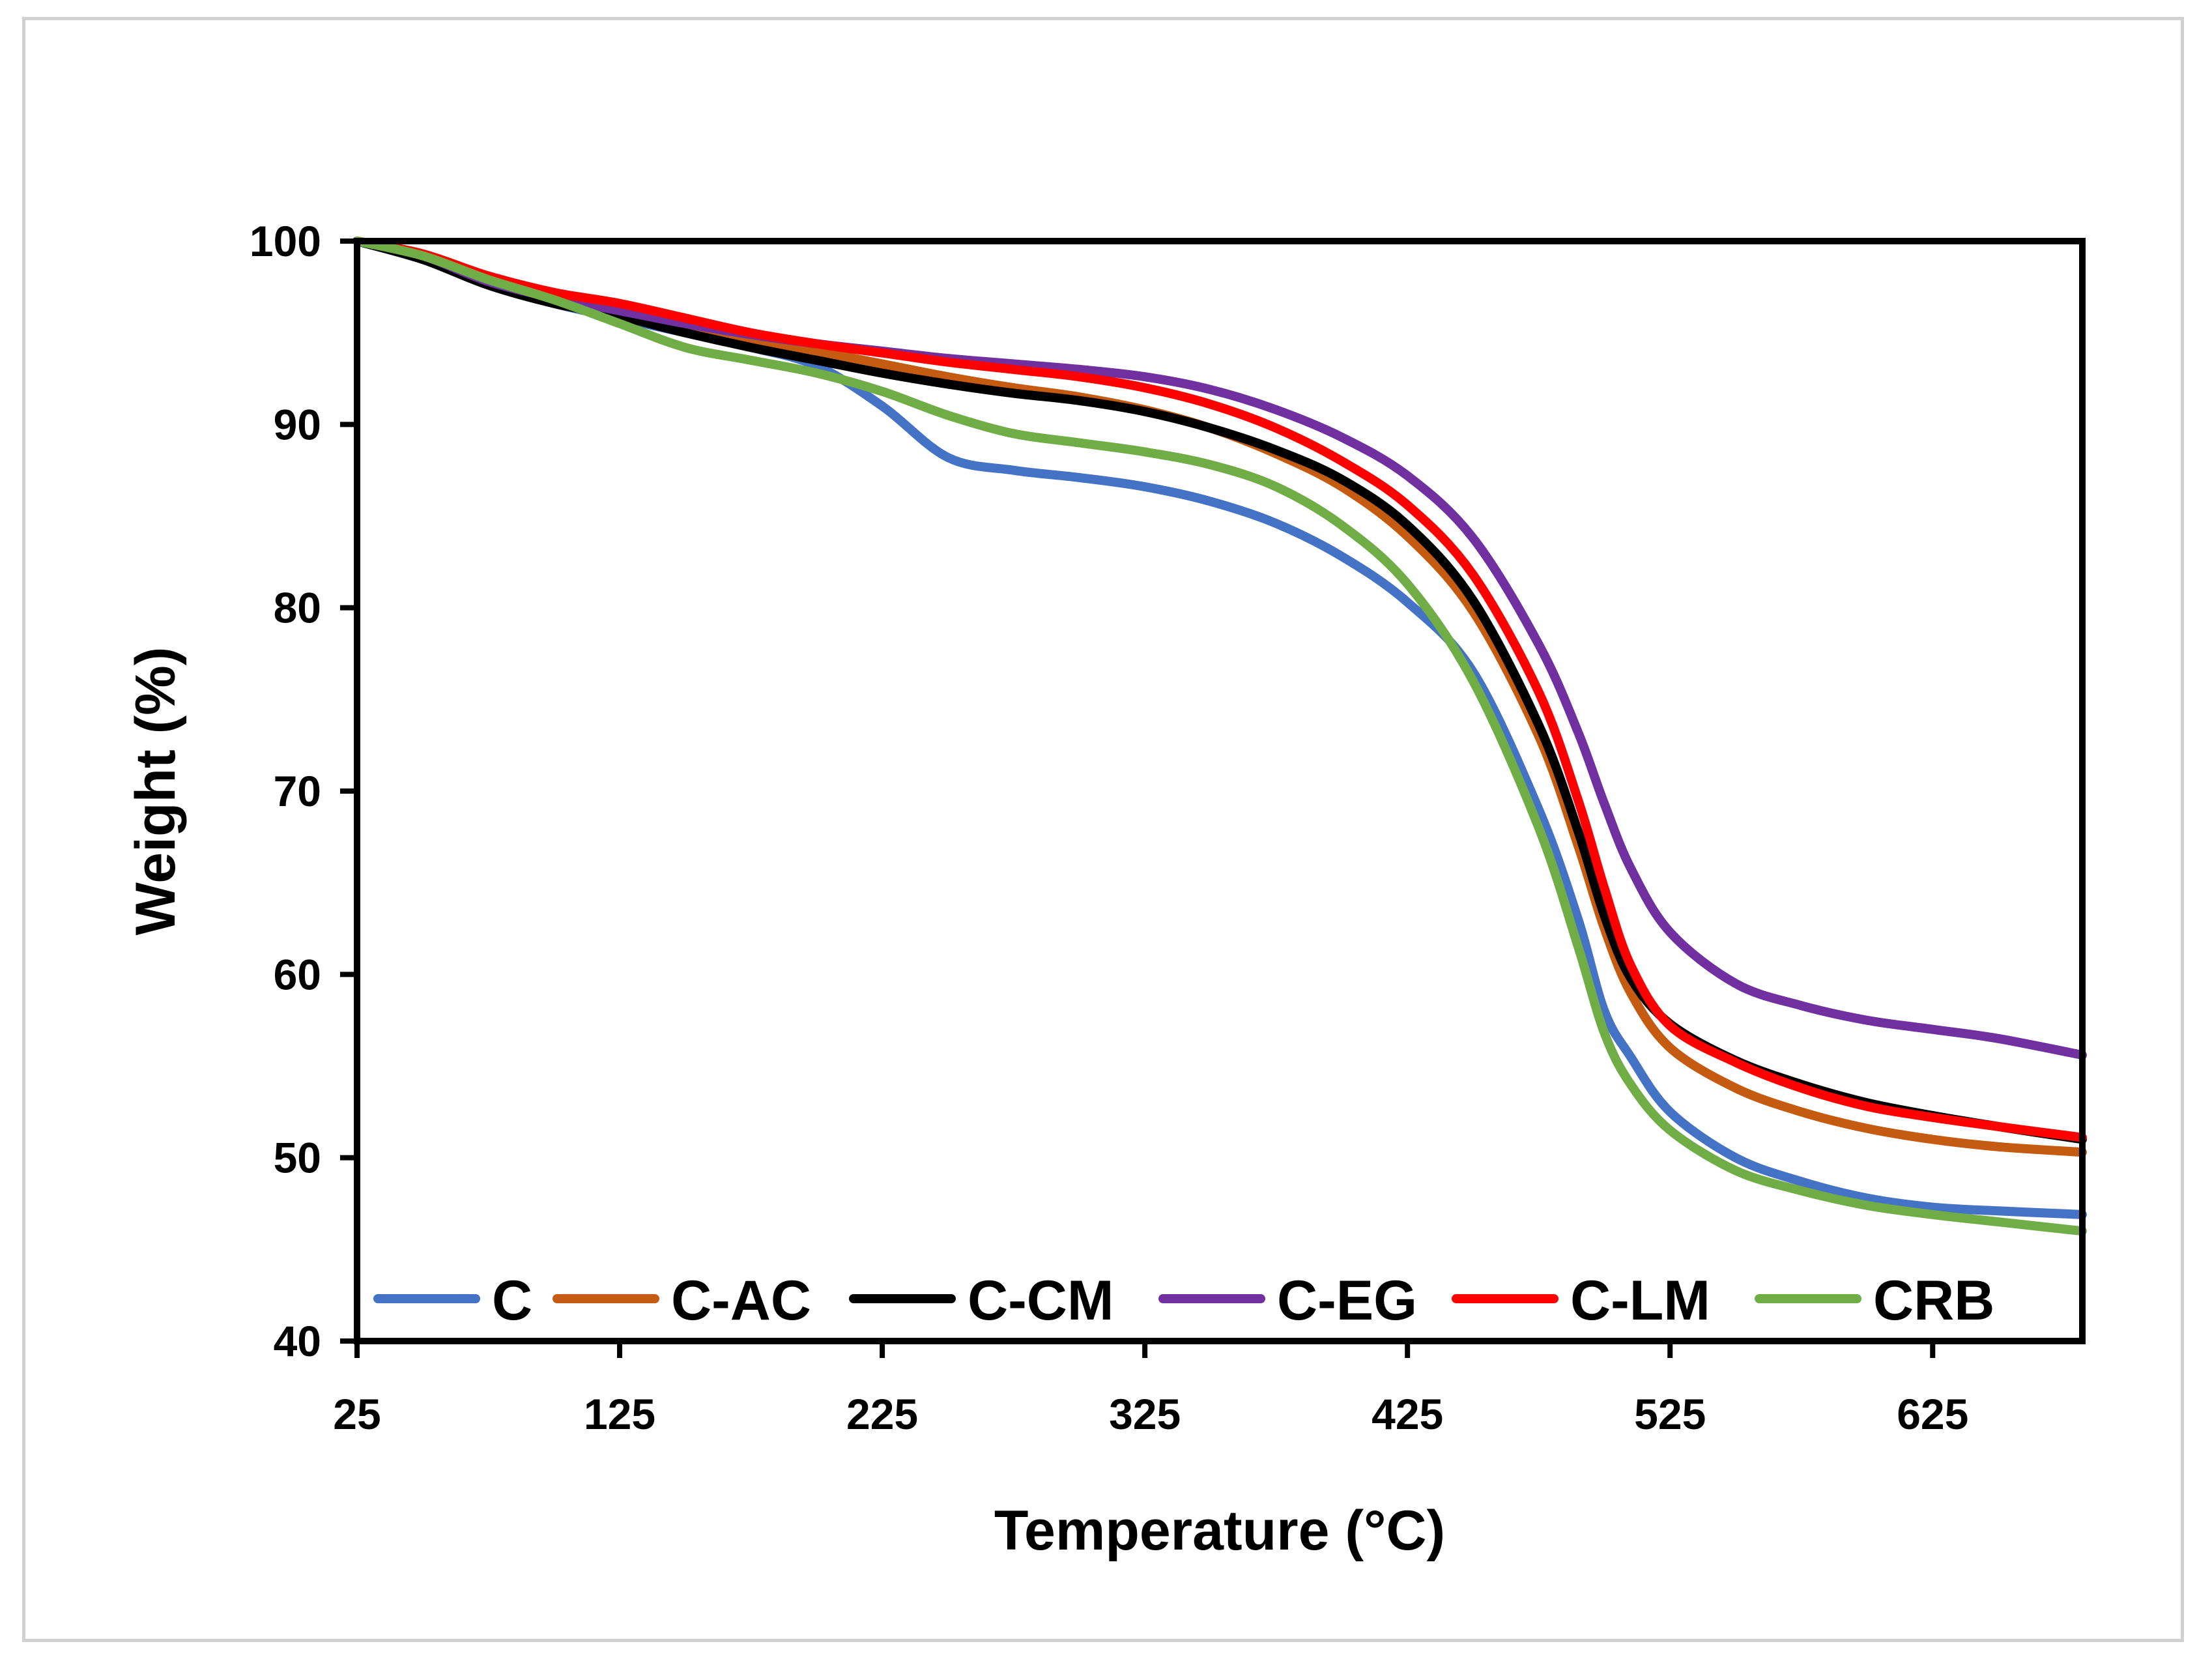 This screenshot has height=1661, width=2212. Describe the element at coordinates (1932, 1414) in the screenshot. I see `x-tick-label: 625` at that location.